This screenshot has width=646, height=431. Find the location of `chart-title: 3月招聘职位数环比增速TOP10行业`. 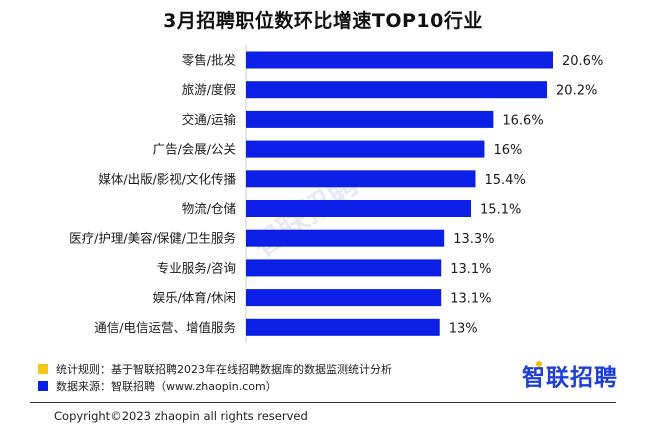

chart-title: 3月招聘职位数环比增速TOP10行业 is located at coordinates (323, 21).